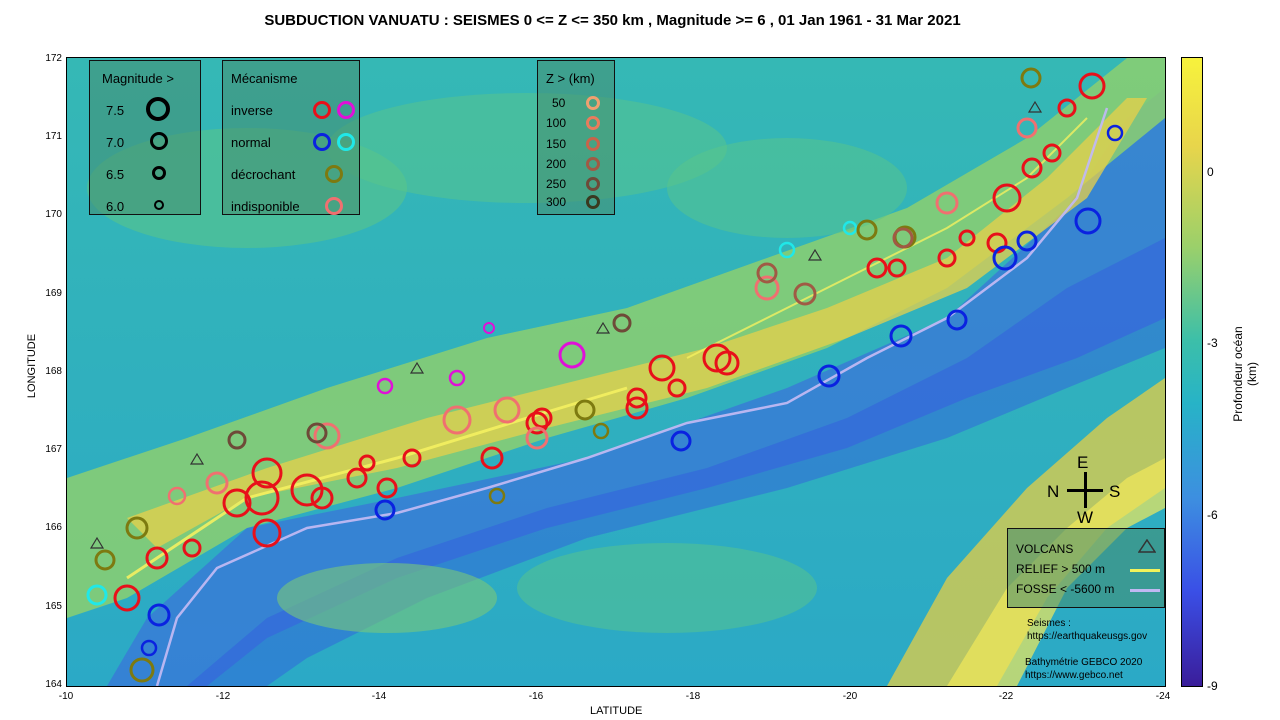  What do you see at coordinates (1006, 696) in the screenshot?
I see `x-tick-label: -22` at bounding box center [1006, 696].